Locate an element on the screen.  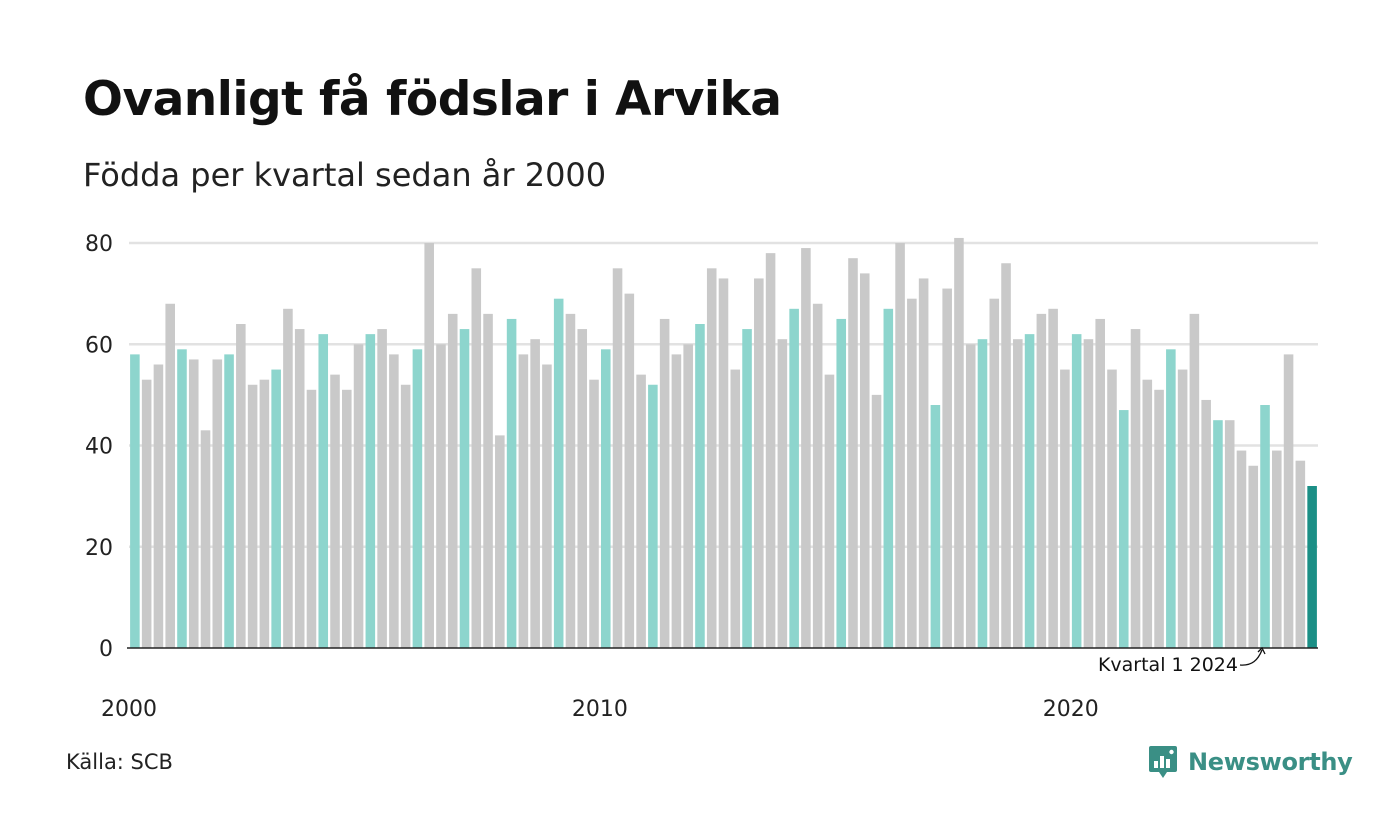
x-tick-label: 2010 is located at coordinates (600, 709).